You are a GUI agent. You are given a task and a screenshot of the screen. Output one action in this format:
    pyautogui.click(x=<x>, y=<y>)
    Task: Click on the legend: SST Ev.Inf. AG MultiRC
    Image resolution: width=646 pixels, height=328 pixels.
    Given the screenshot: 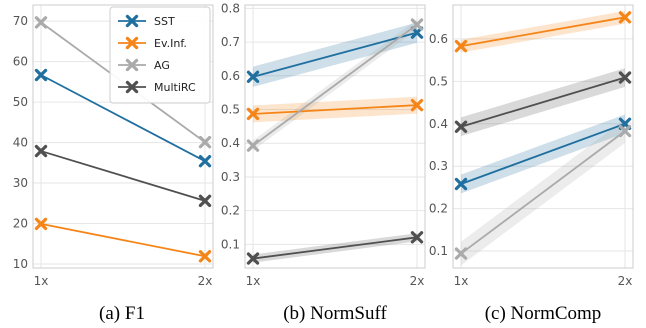 What is the action you would take?
    pyautogui.click(x=160, y=55)
    